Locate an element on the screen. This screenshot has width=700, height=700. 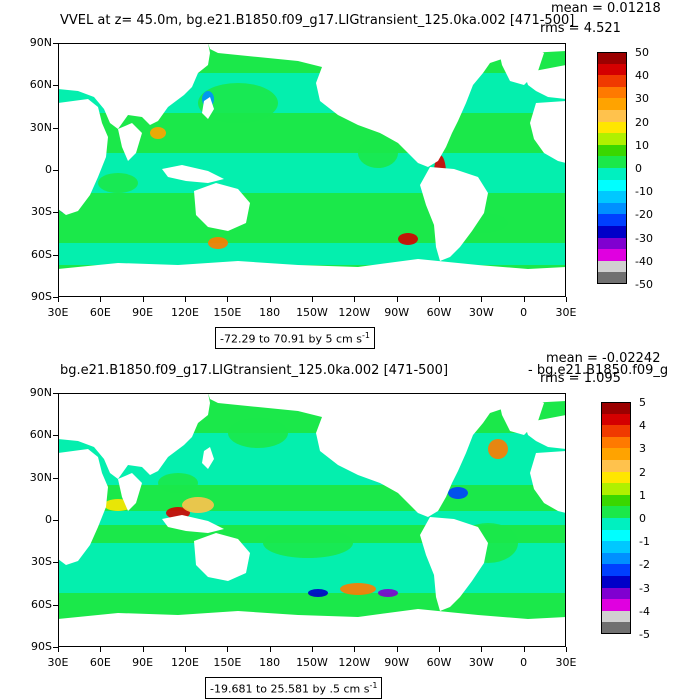
lon-tick-label: 150W is located at coordinates (312, 662).